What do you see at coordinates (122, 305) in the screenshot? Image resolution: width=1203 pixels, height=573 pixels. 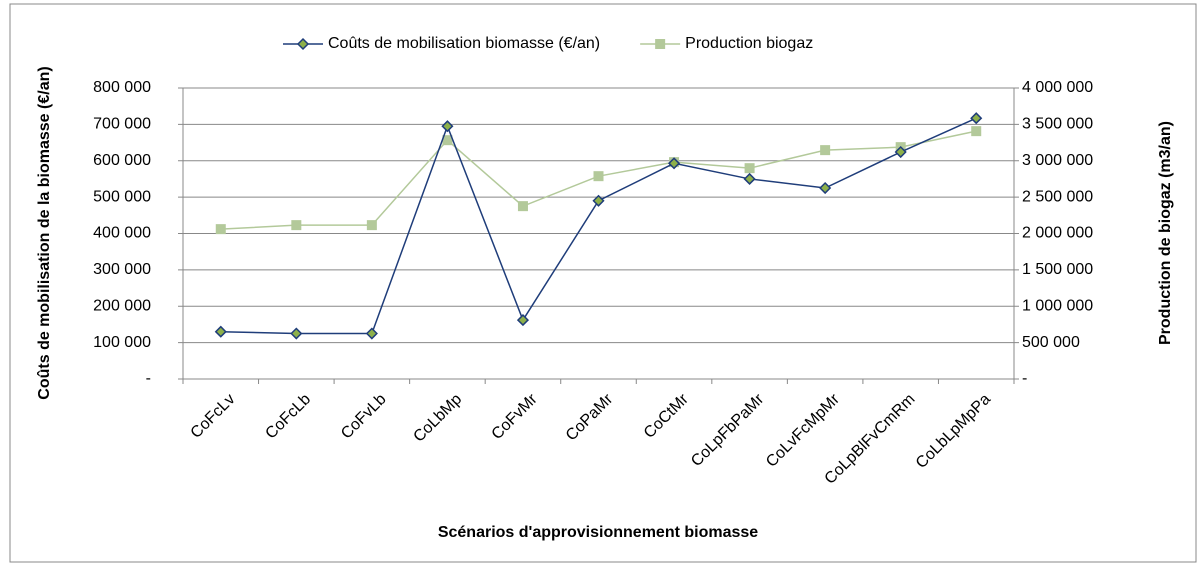 I see `y-tick-label: 200 000` at bounding box center [122, 305].